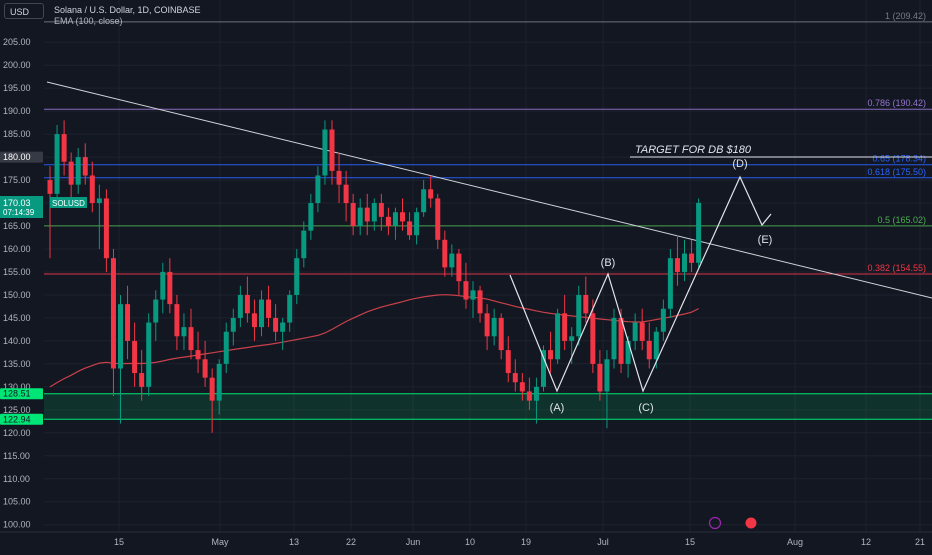  What do you see at coordinates (17, 111) in the screenshot?
I see `y-tick-label: 190.00` at bounding box center [17, 111].